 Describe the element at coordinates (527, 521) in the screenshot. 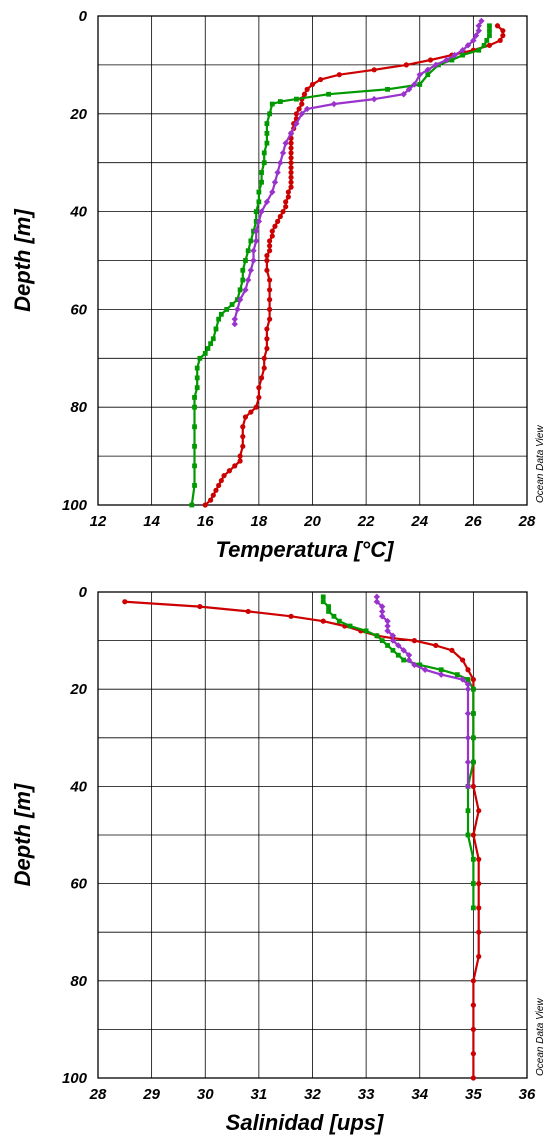

I see `x-tick-label: 28` at that location.